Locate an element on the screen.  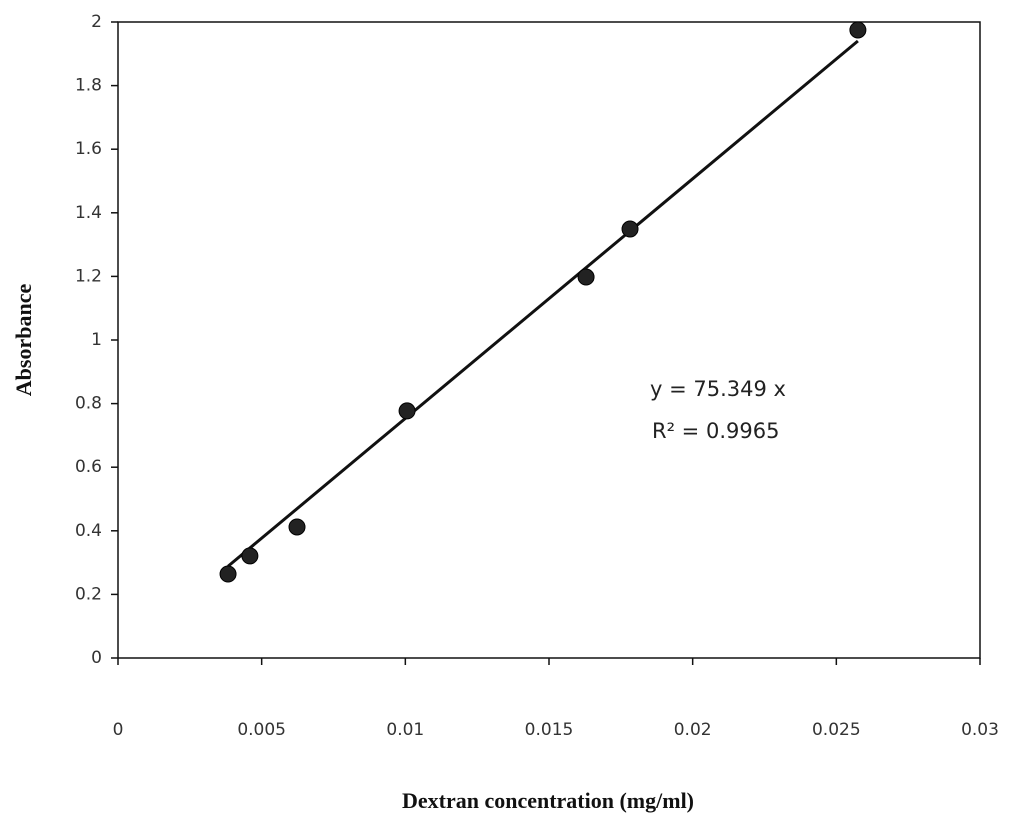
y-tick-label: 0.4 is located at coordinates (88, 531).